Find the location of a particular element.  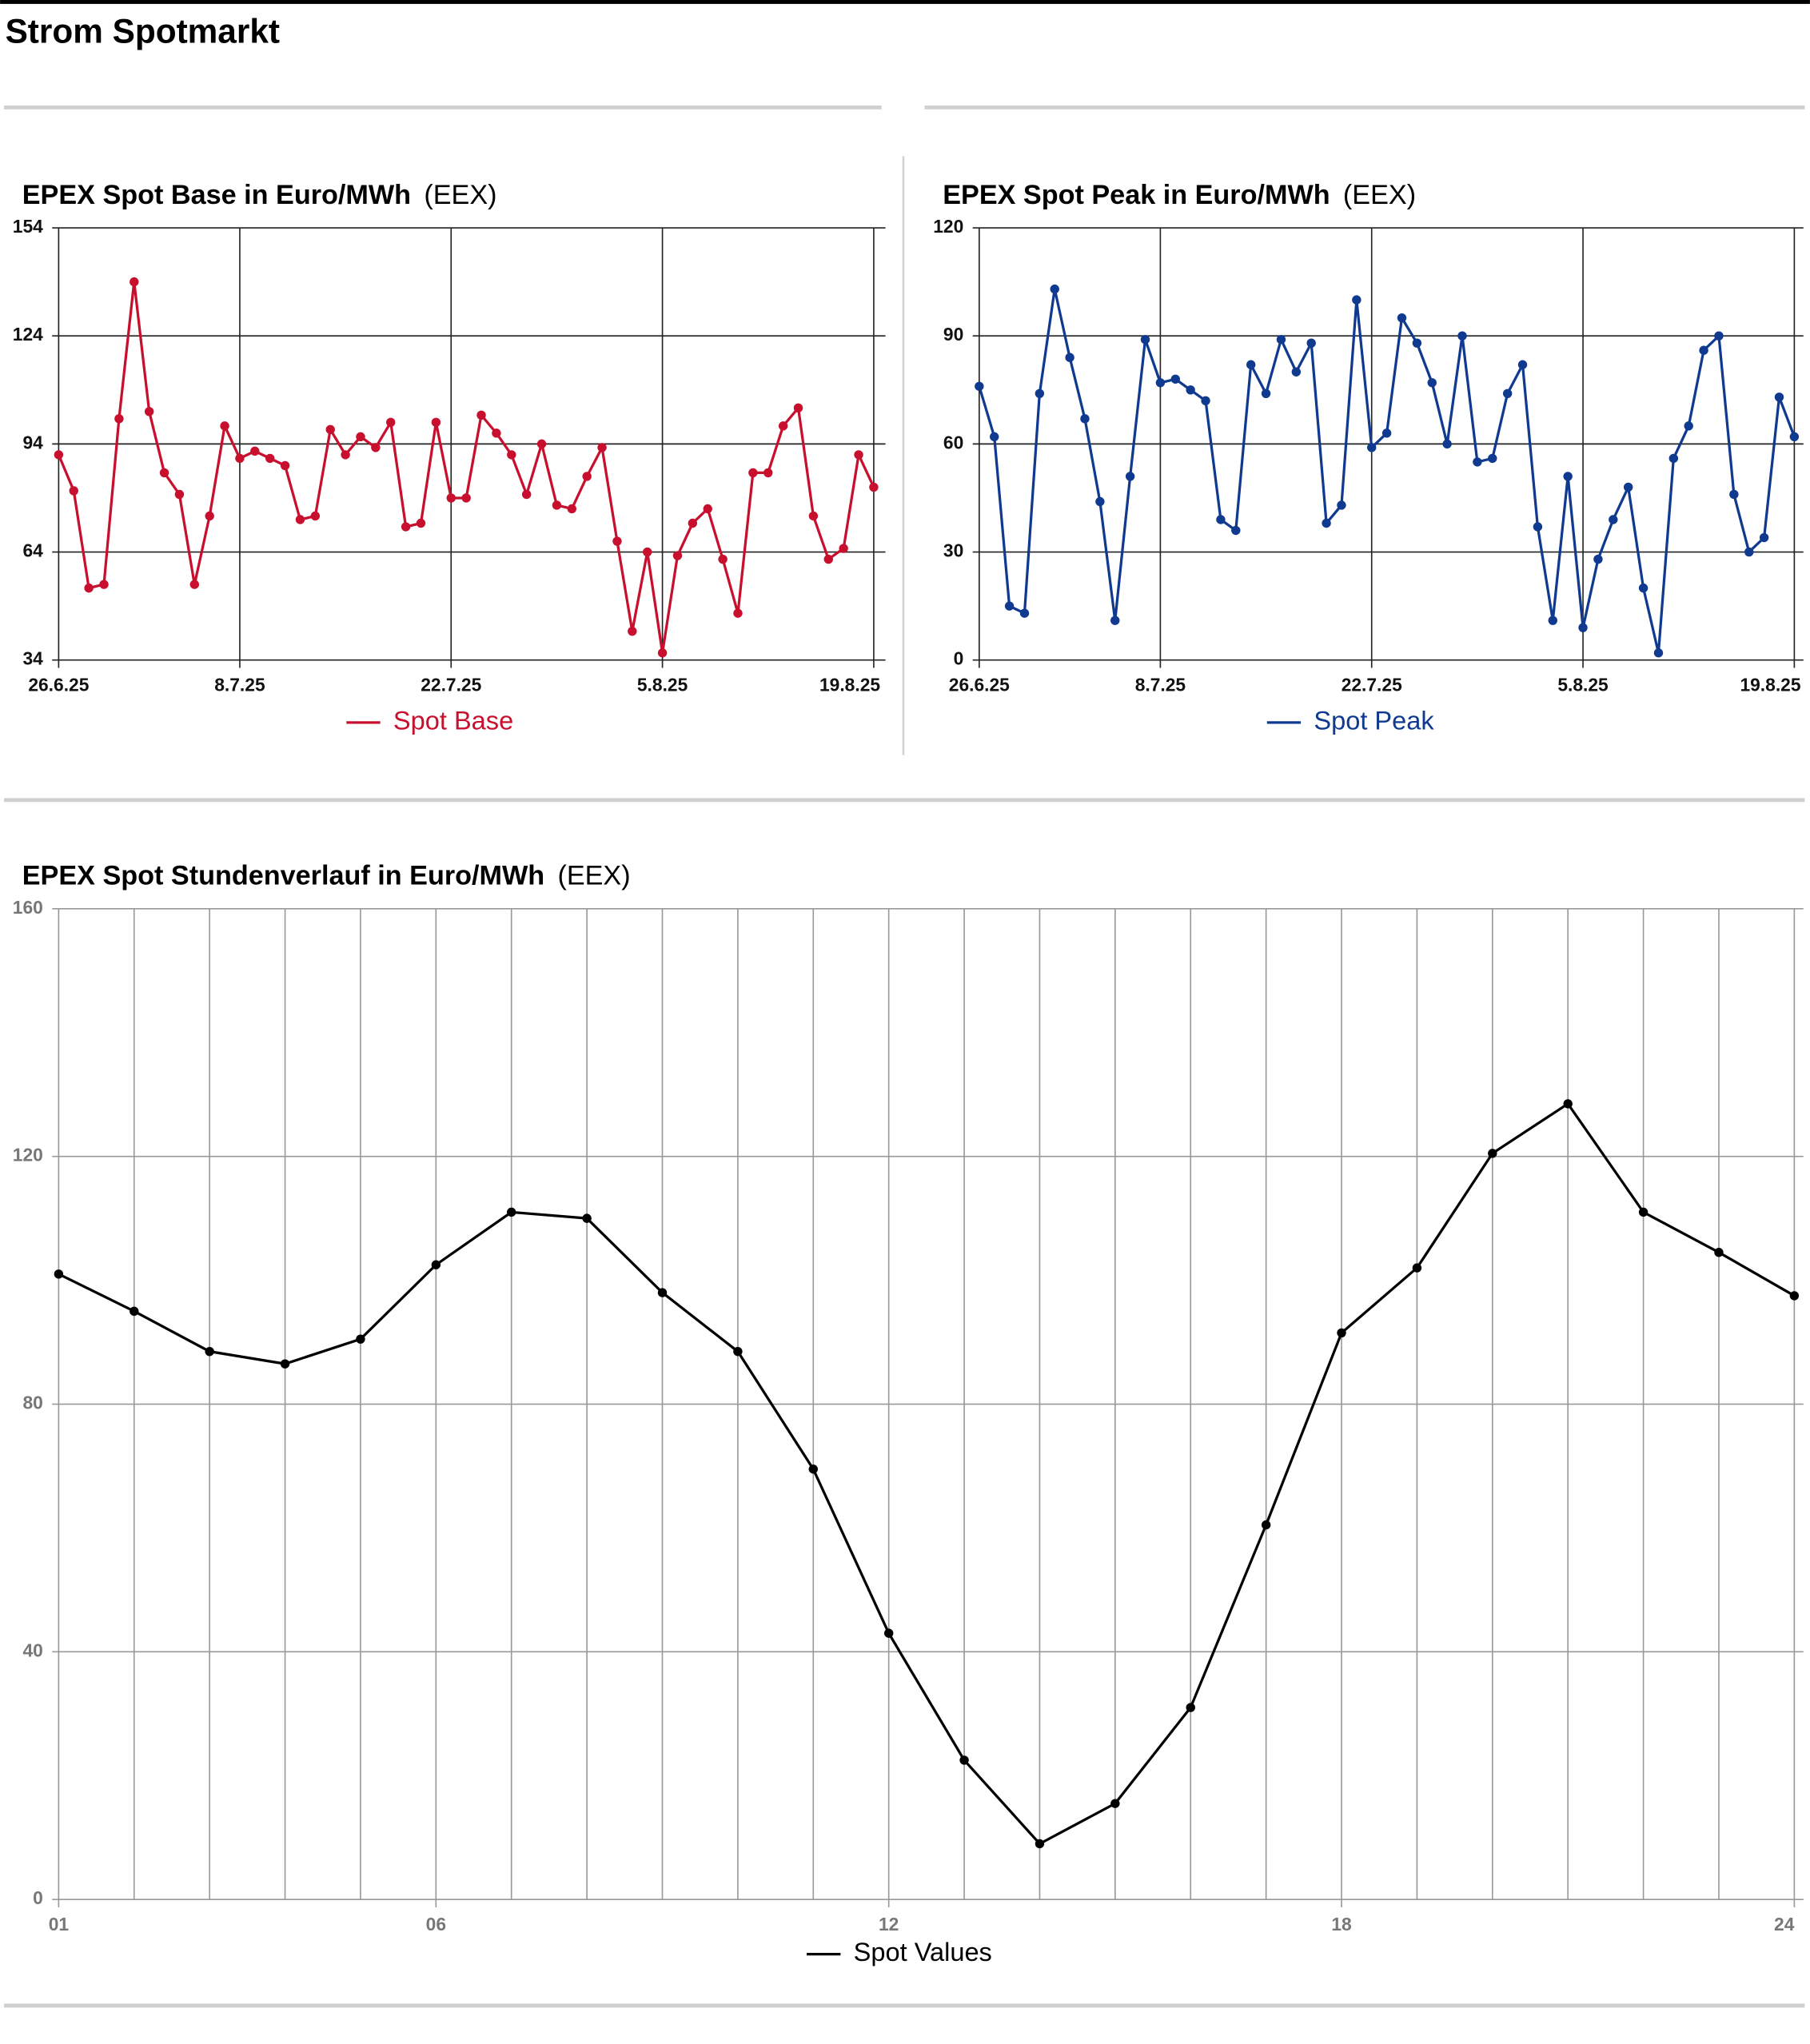

legend-label: Spot Base is located at coordinates (453, 721).